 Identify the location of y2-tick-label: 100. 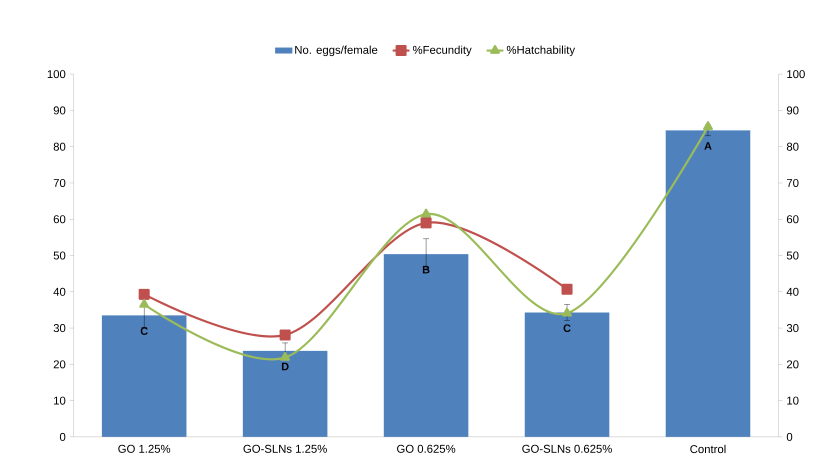
(796, 74).